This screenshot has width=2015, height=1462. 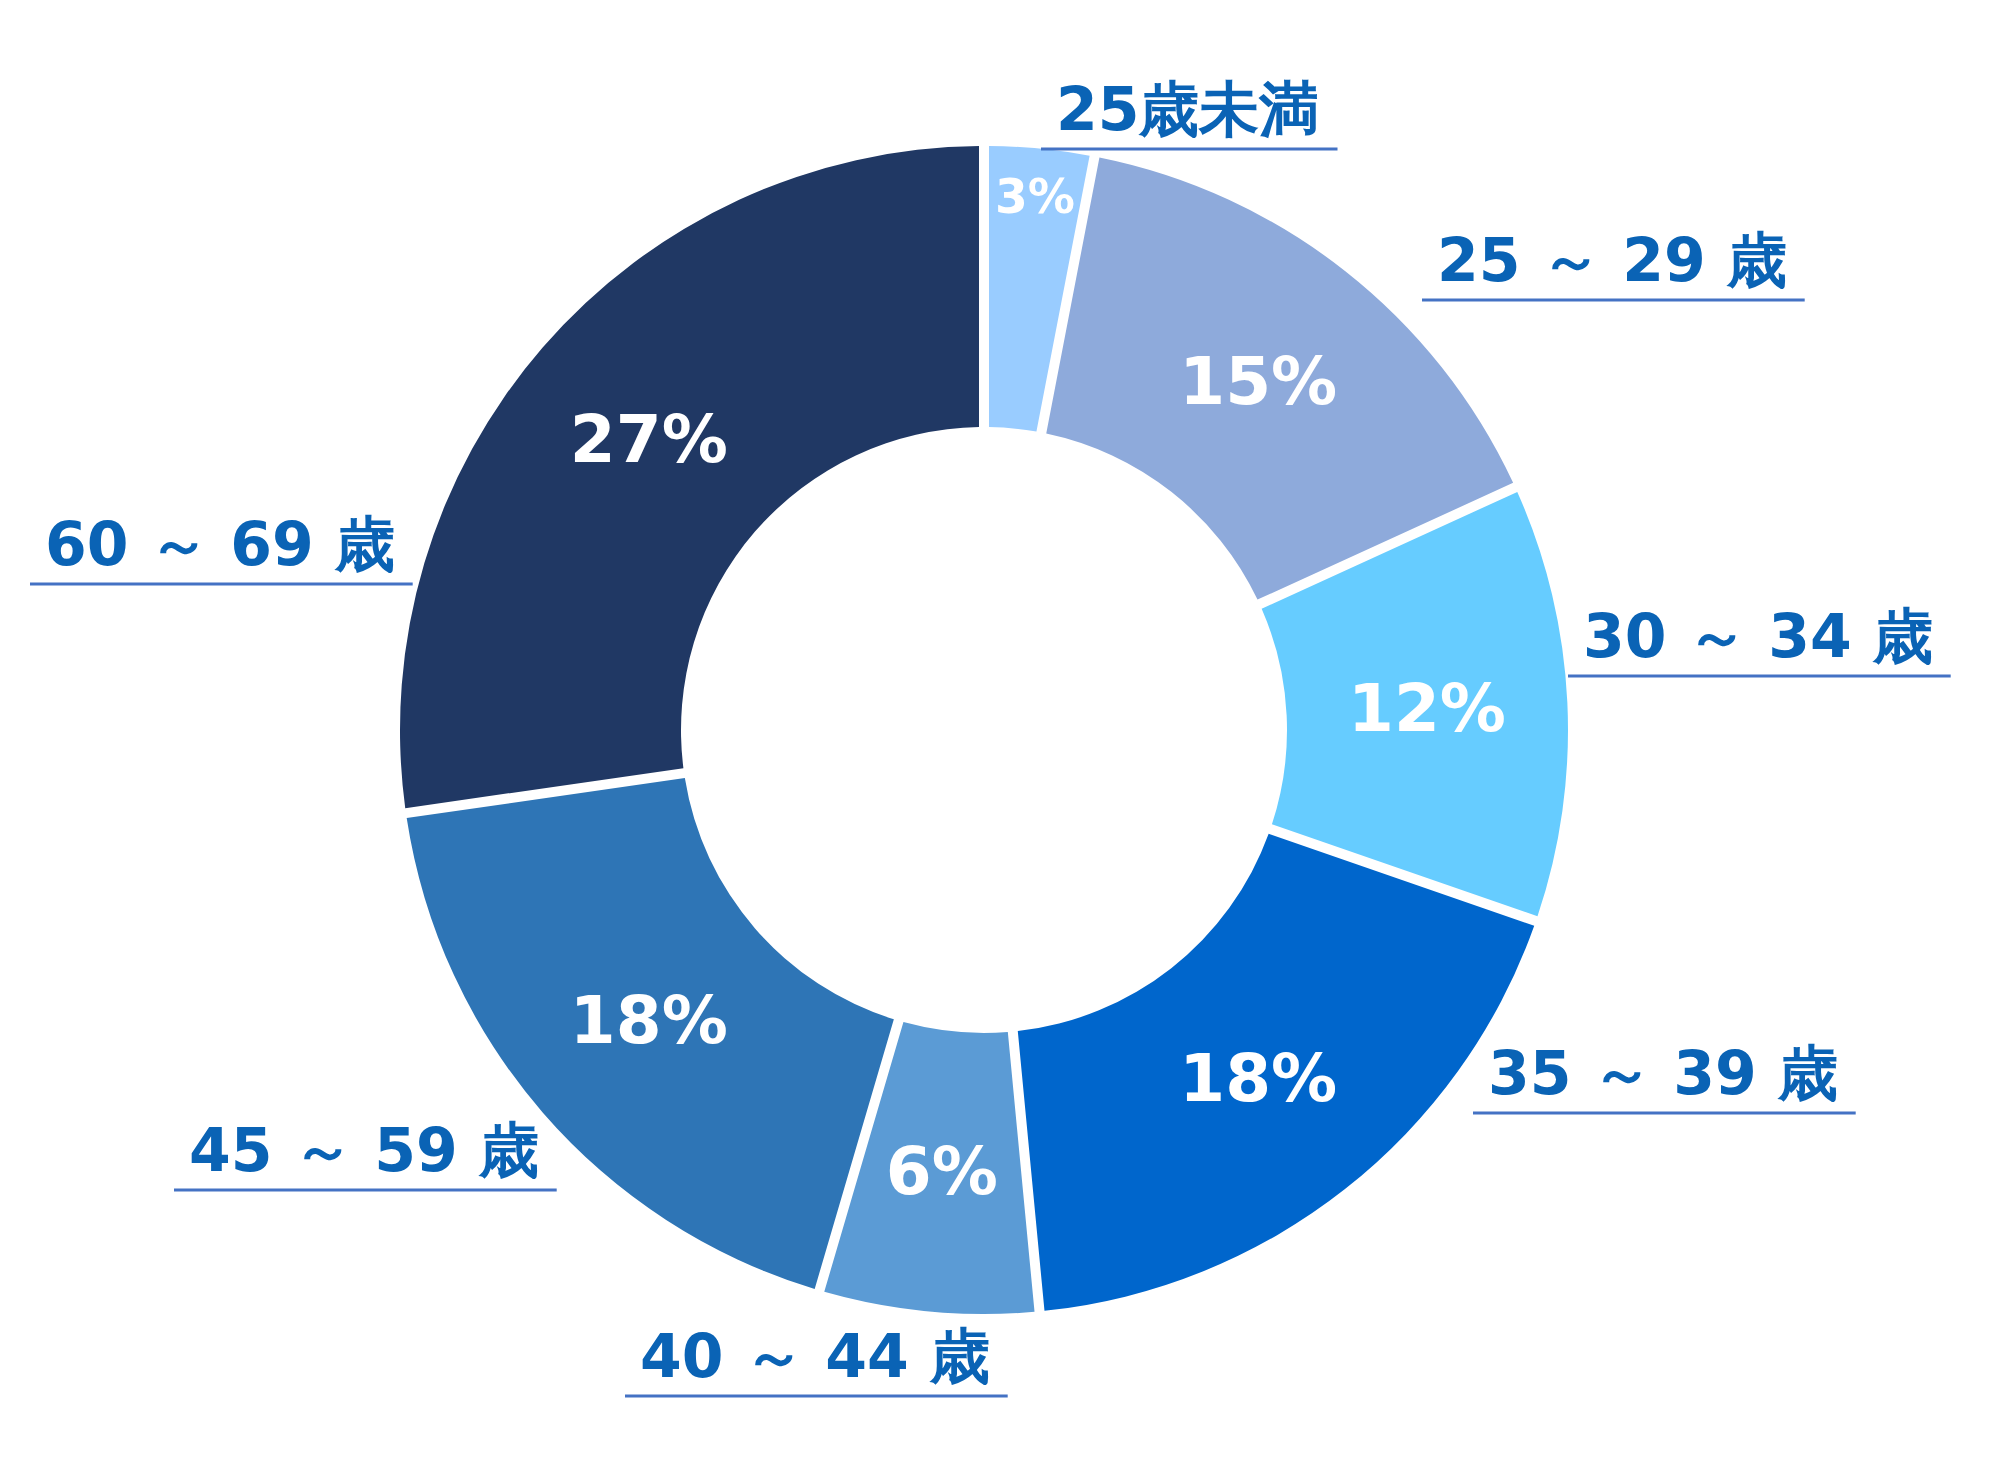 I want to click on data-label: 12%, so click(x=1427, y=709).